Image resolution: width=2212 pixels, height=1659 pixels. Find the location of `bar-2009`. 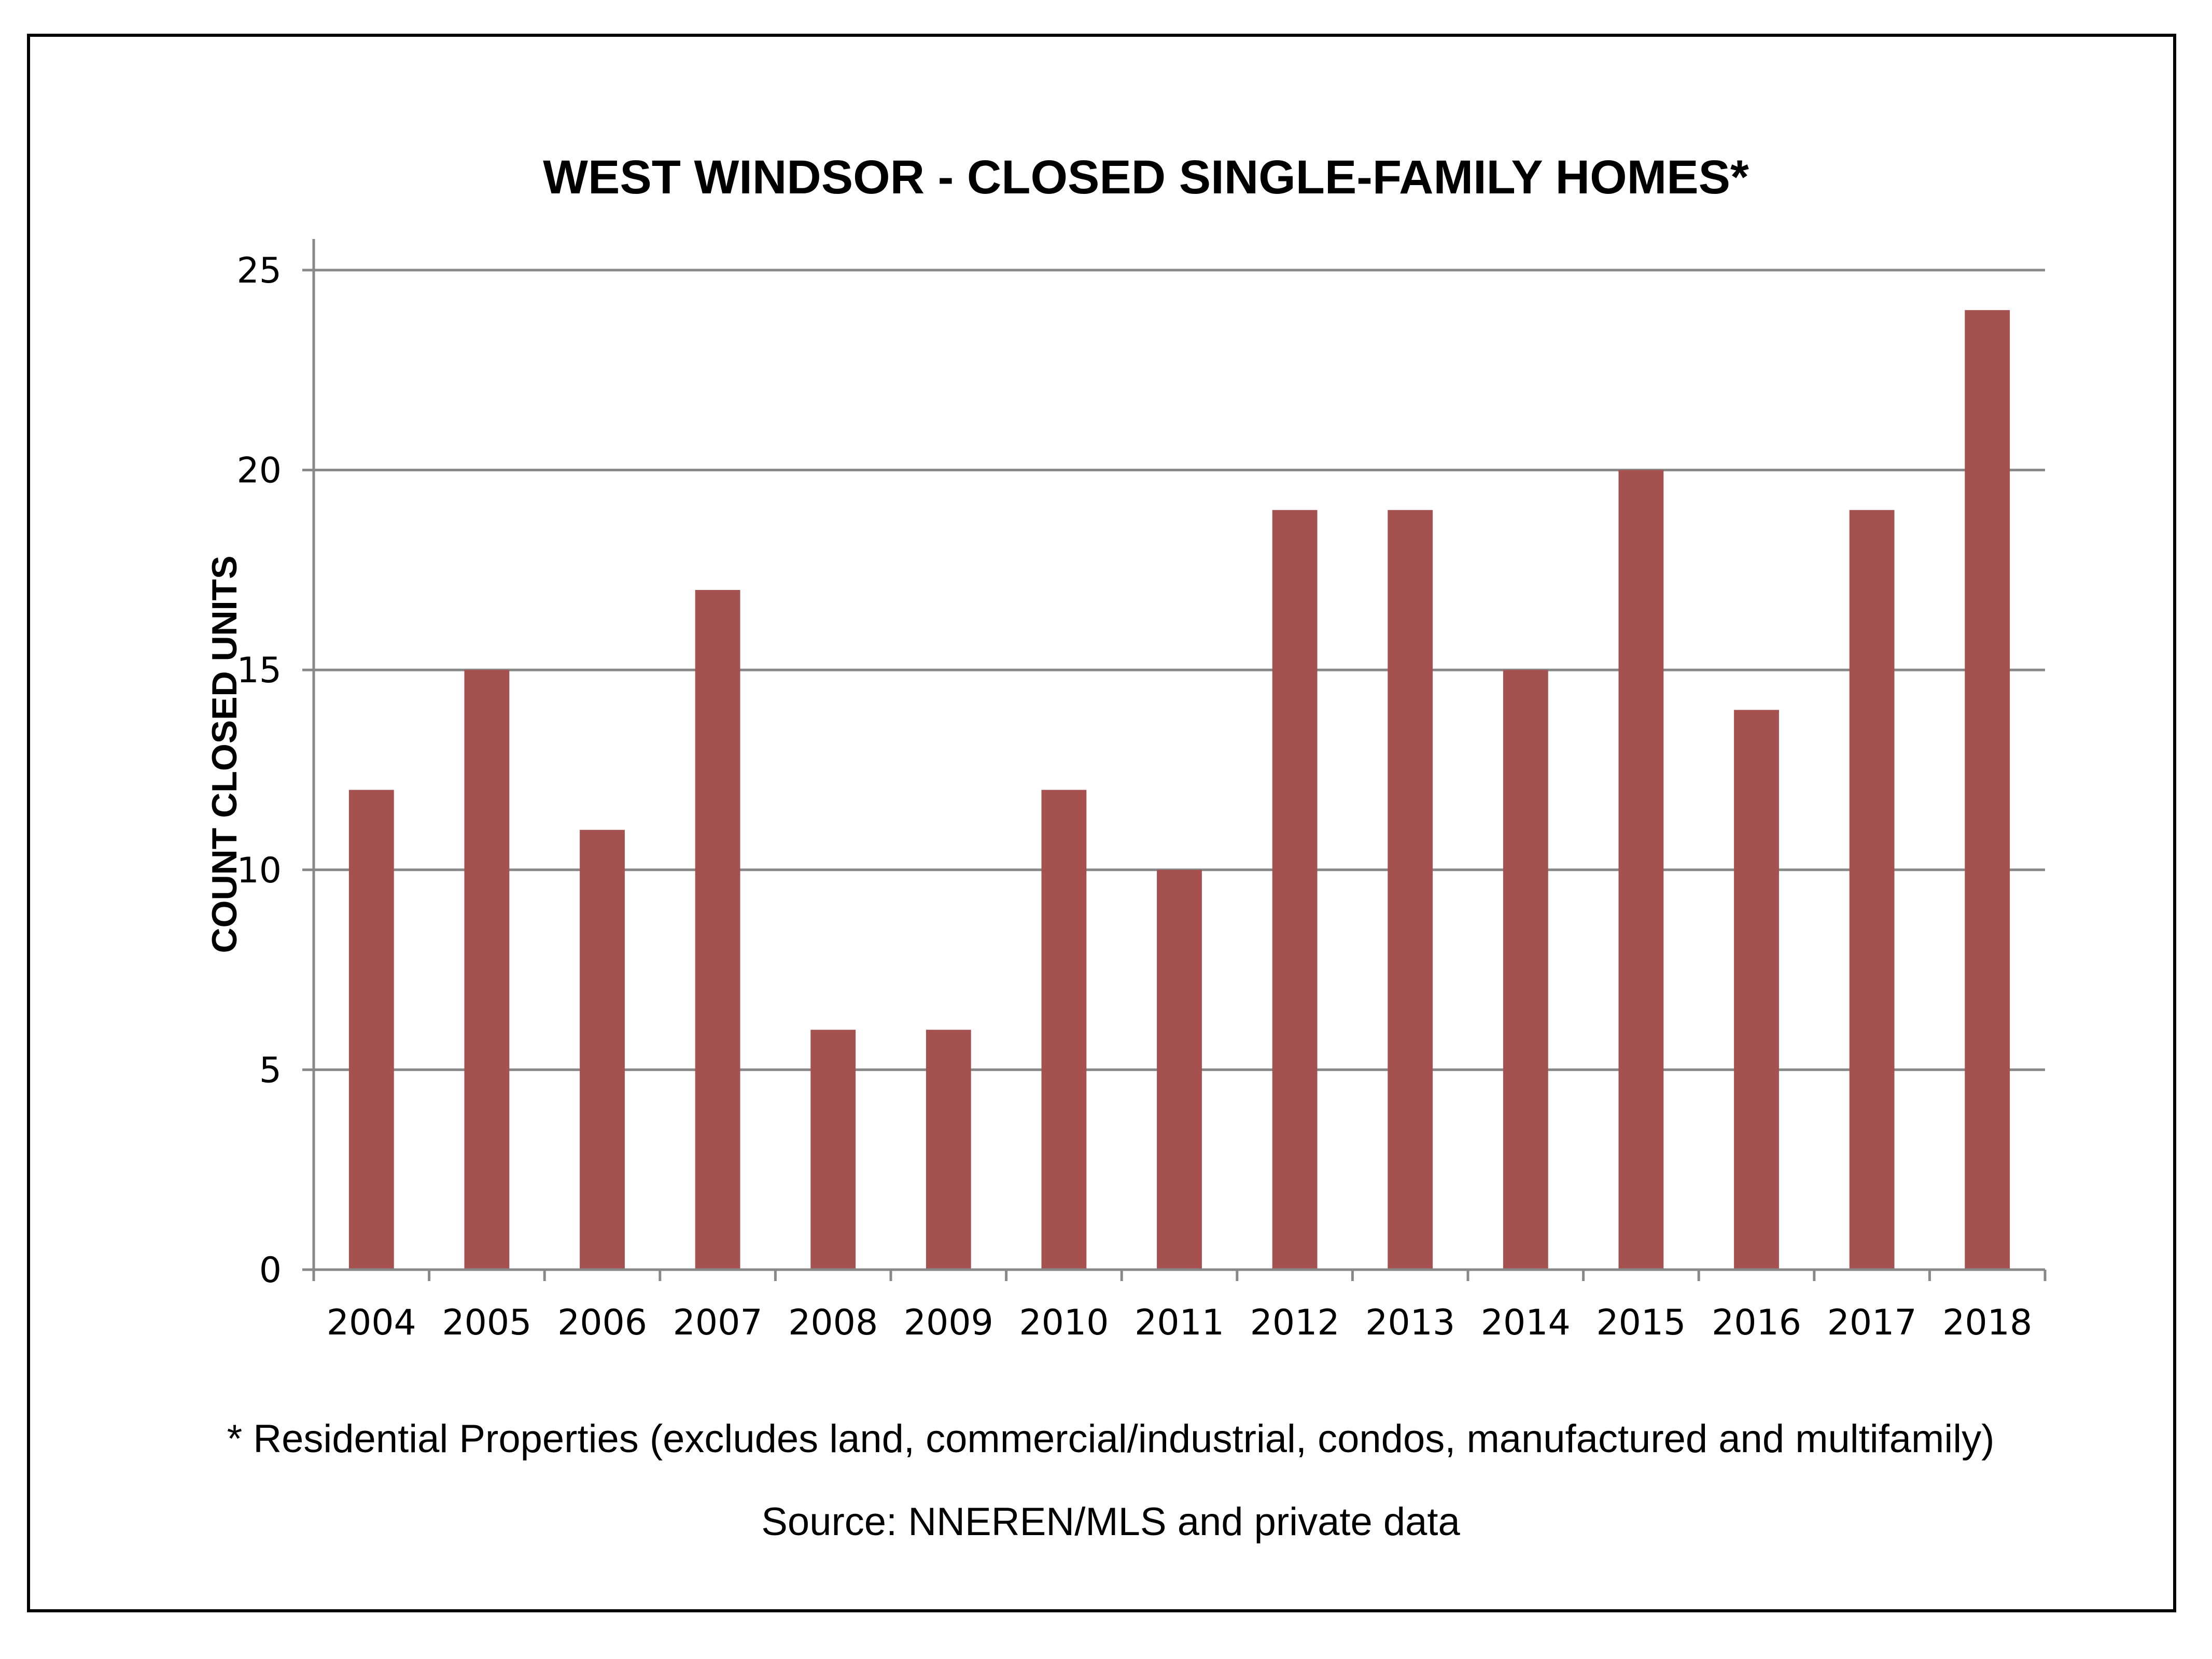

bar-2009 is located at coordinates (948, 1150).